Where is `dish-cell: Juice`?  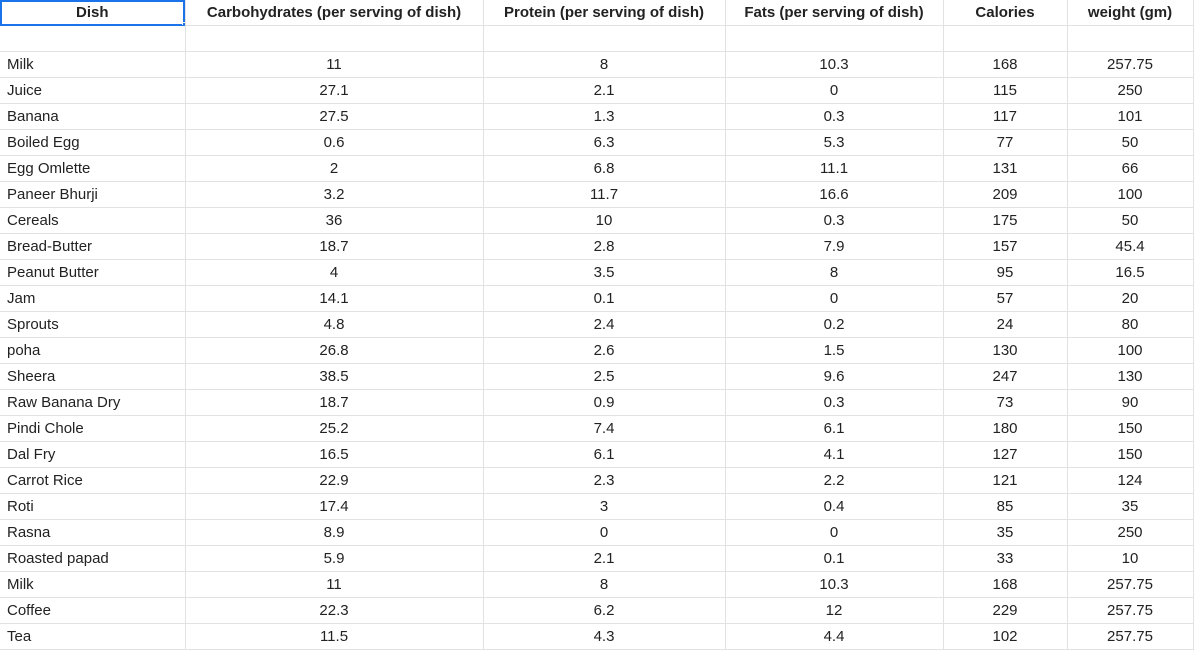
dish-cell: Juice is located at coordinates (93, 90).